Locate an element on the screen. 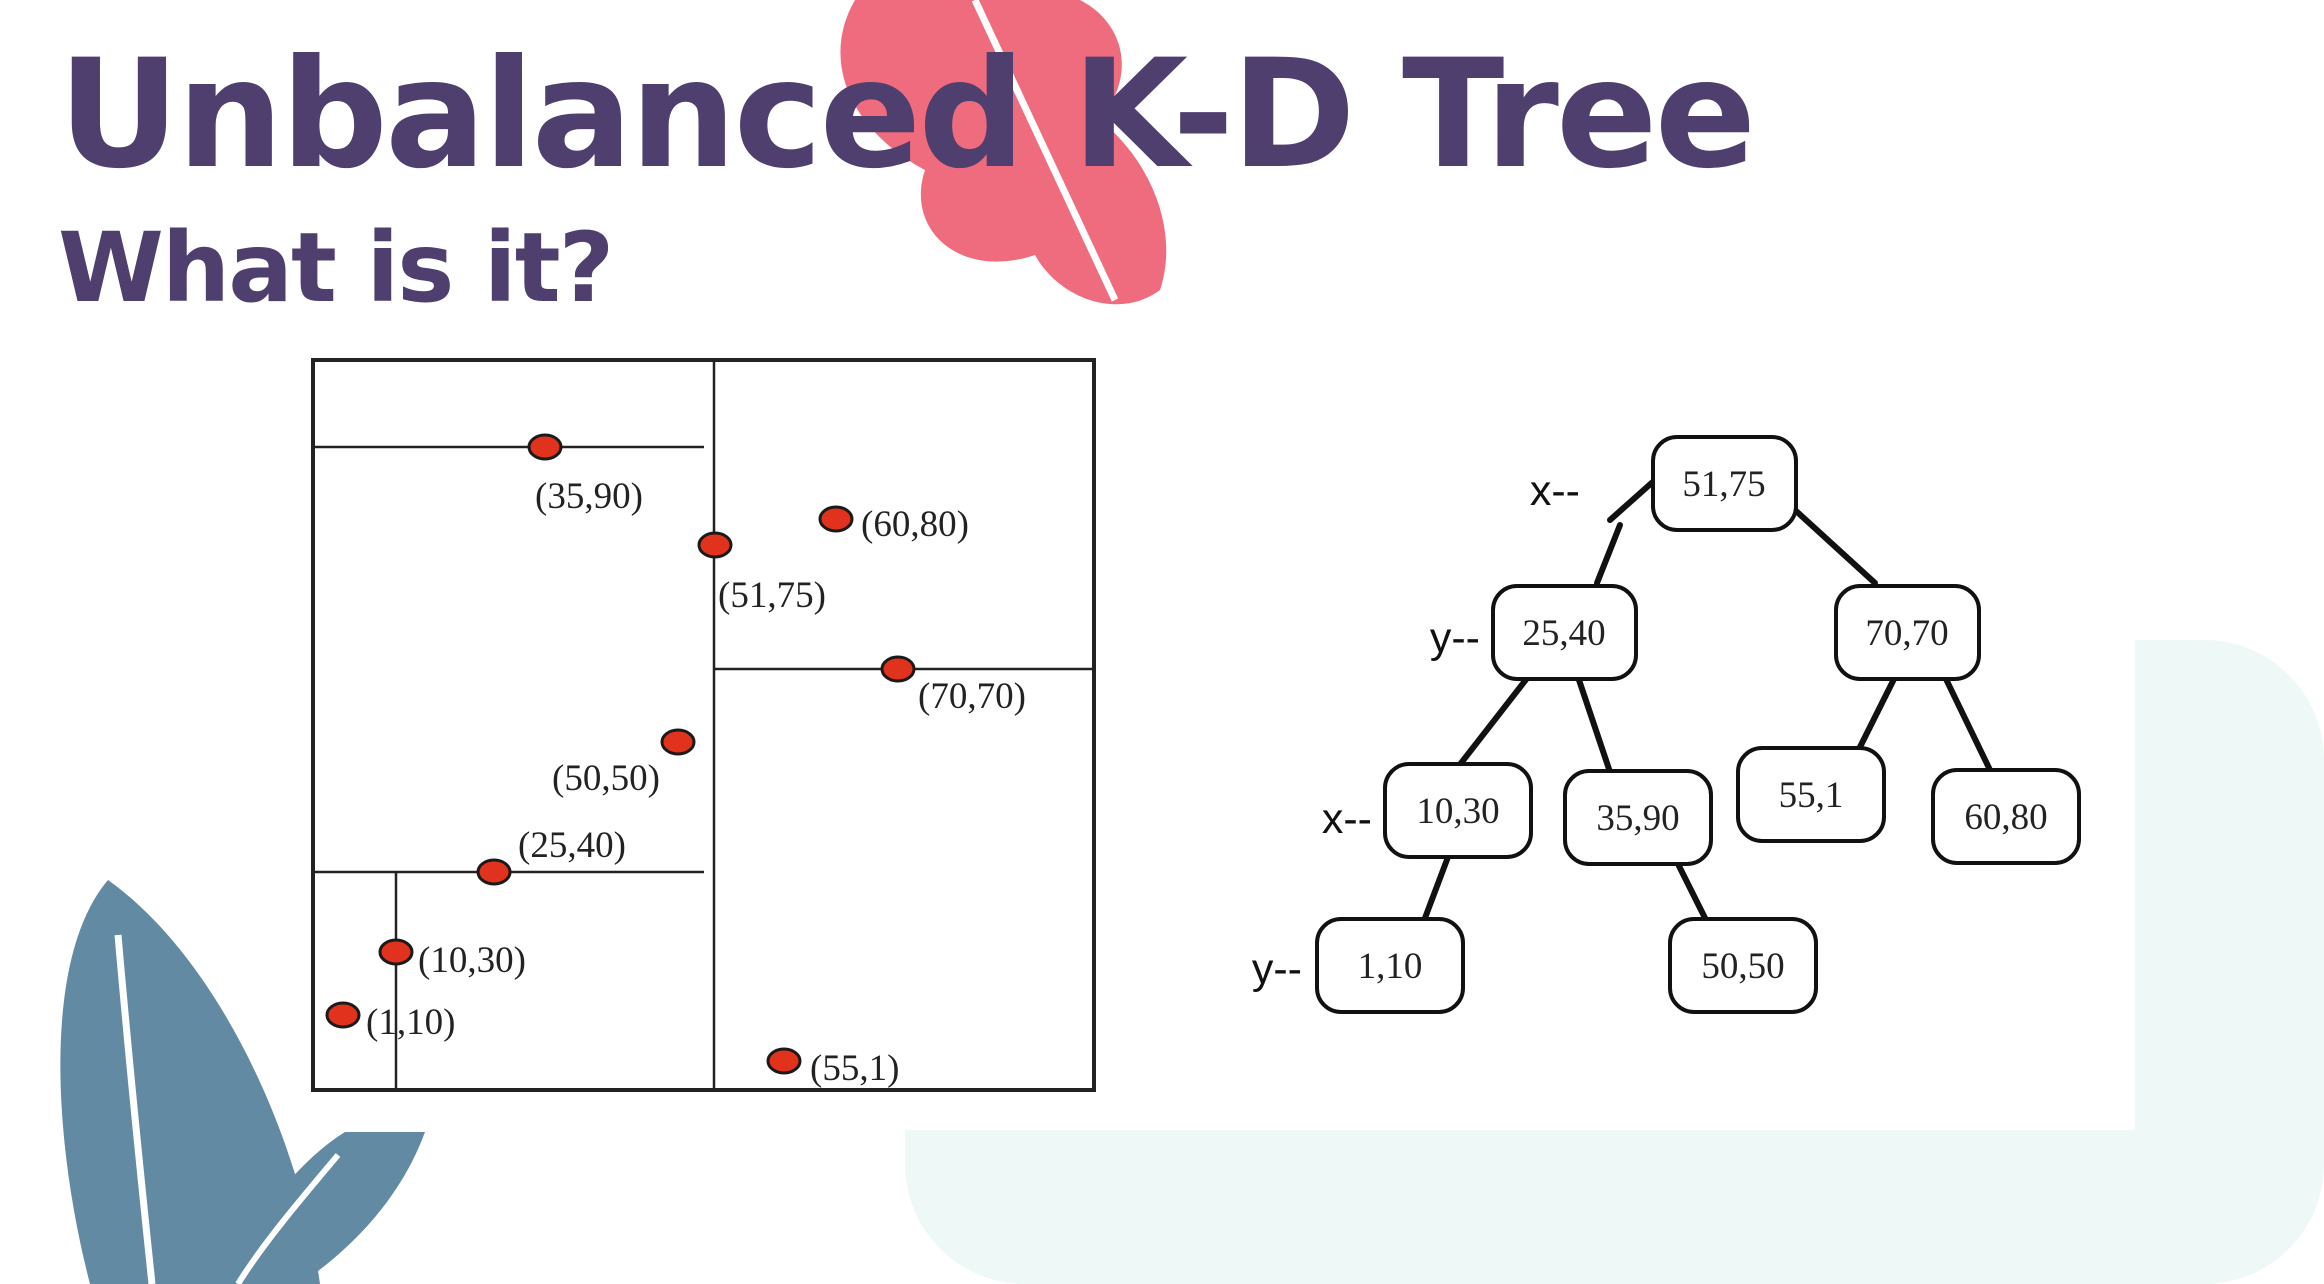  slide-title: Unbalanced K-D Tree is located at coordinates (907, 115).